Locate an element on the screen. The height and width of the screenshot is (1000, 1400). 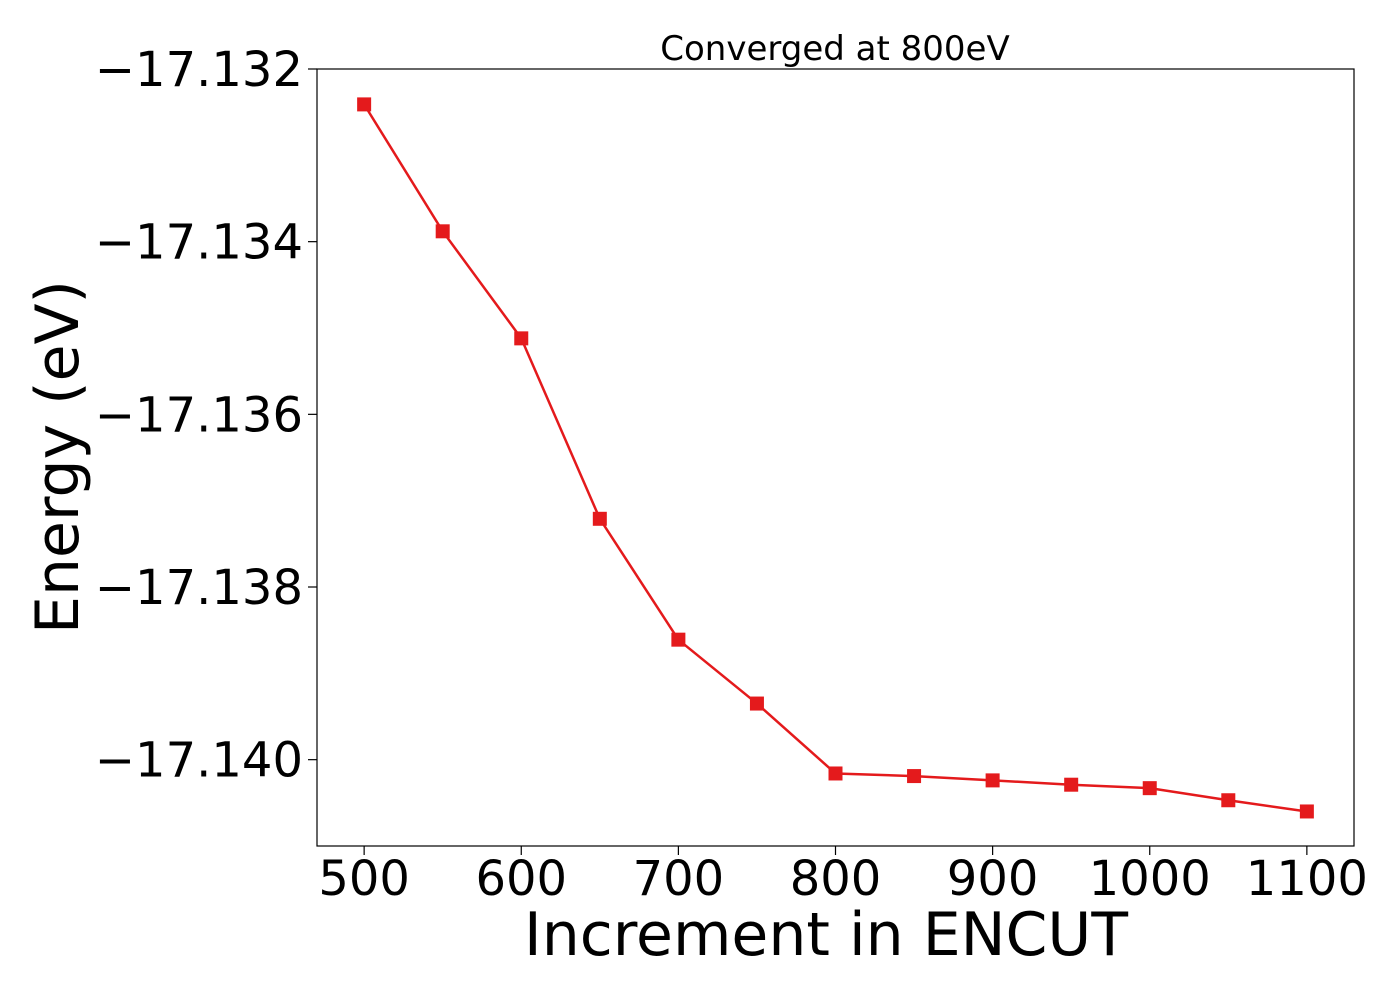
x-tick-label: 800 is located at coordinates (836, 879).